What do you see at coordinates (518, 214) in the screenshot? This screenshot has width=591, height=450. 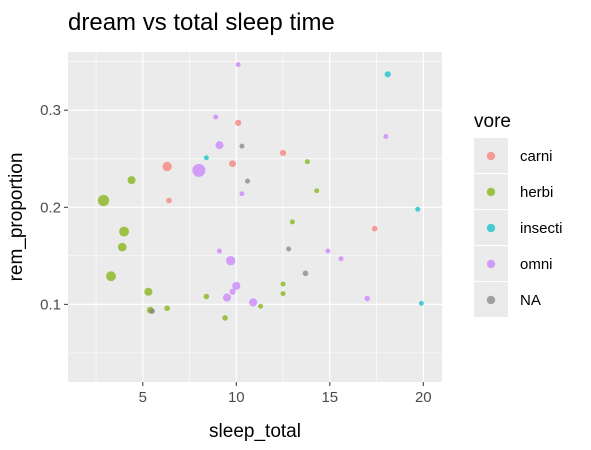 I see `legend: vore carni herbi insecti omni NA` at bounding box center [518, 214].